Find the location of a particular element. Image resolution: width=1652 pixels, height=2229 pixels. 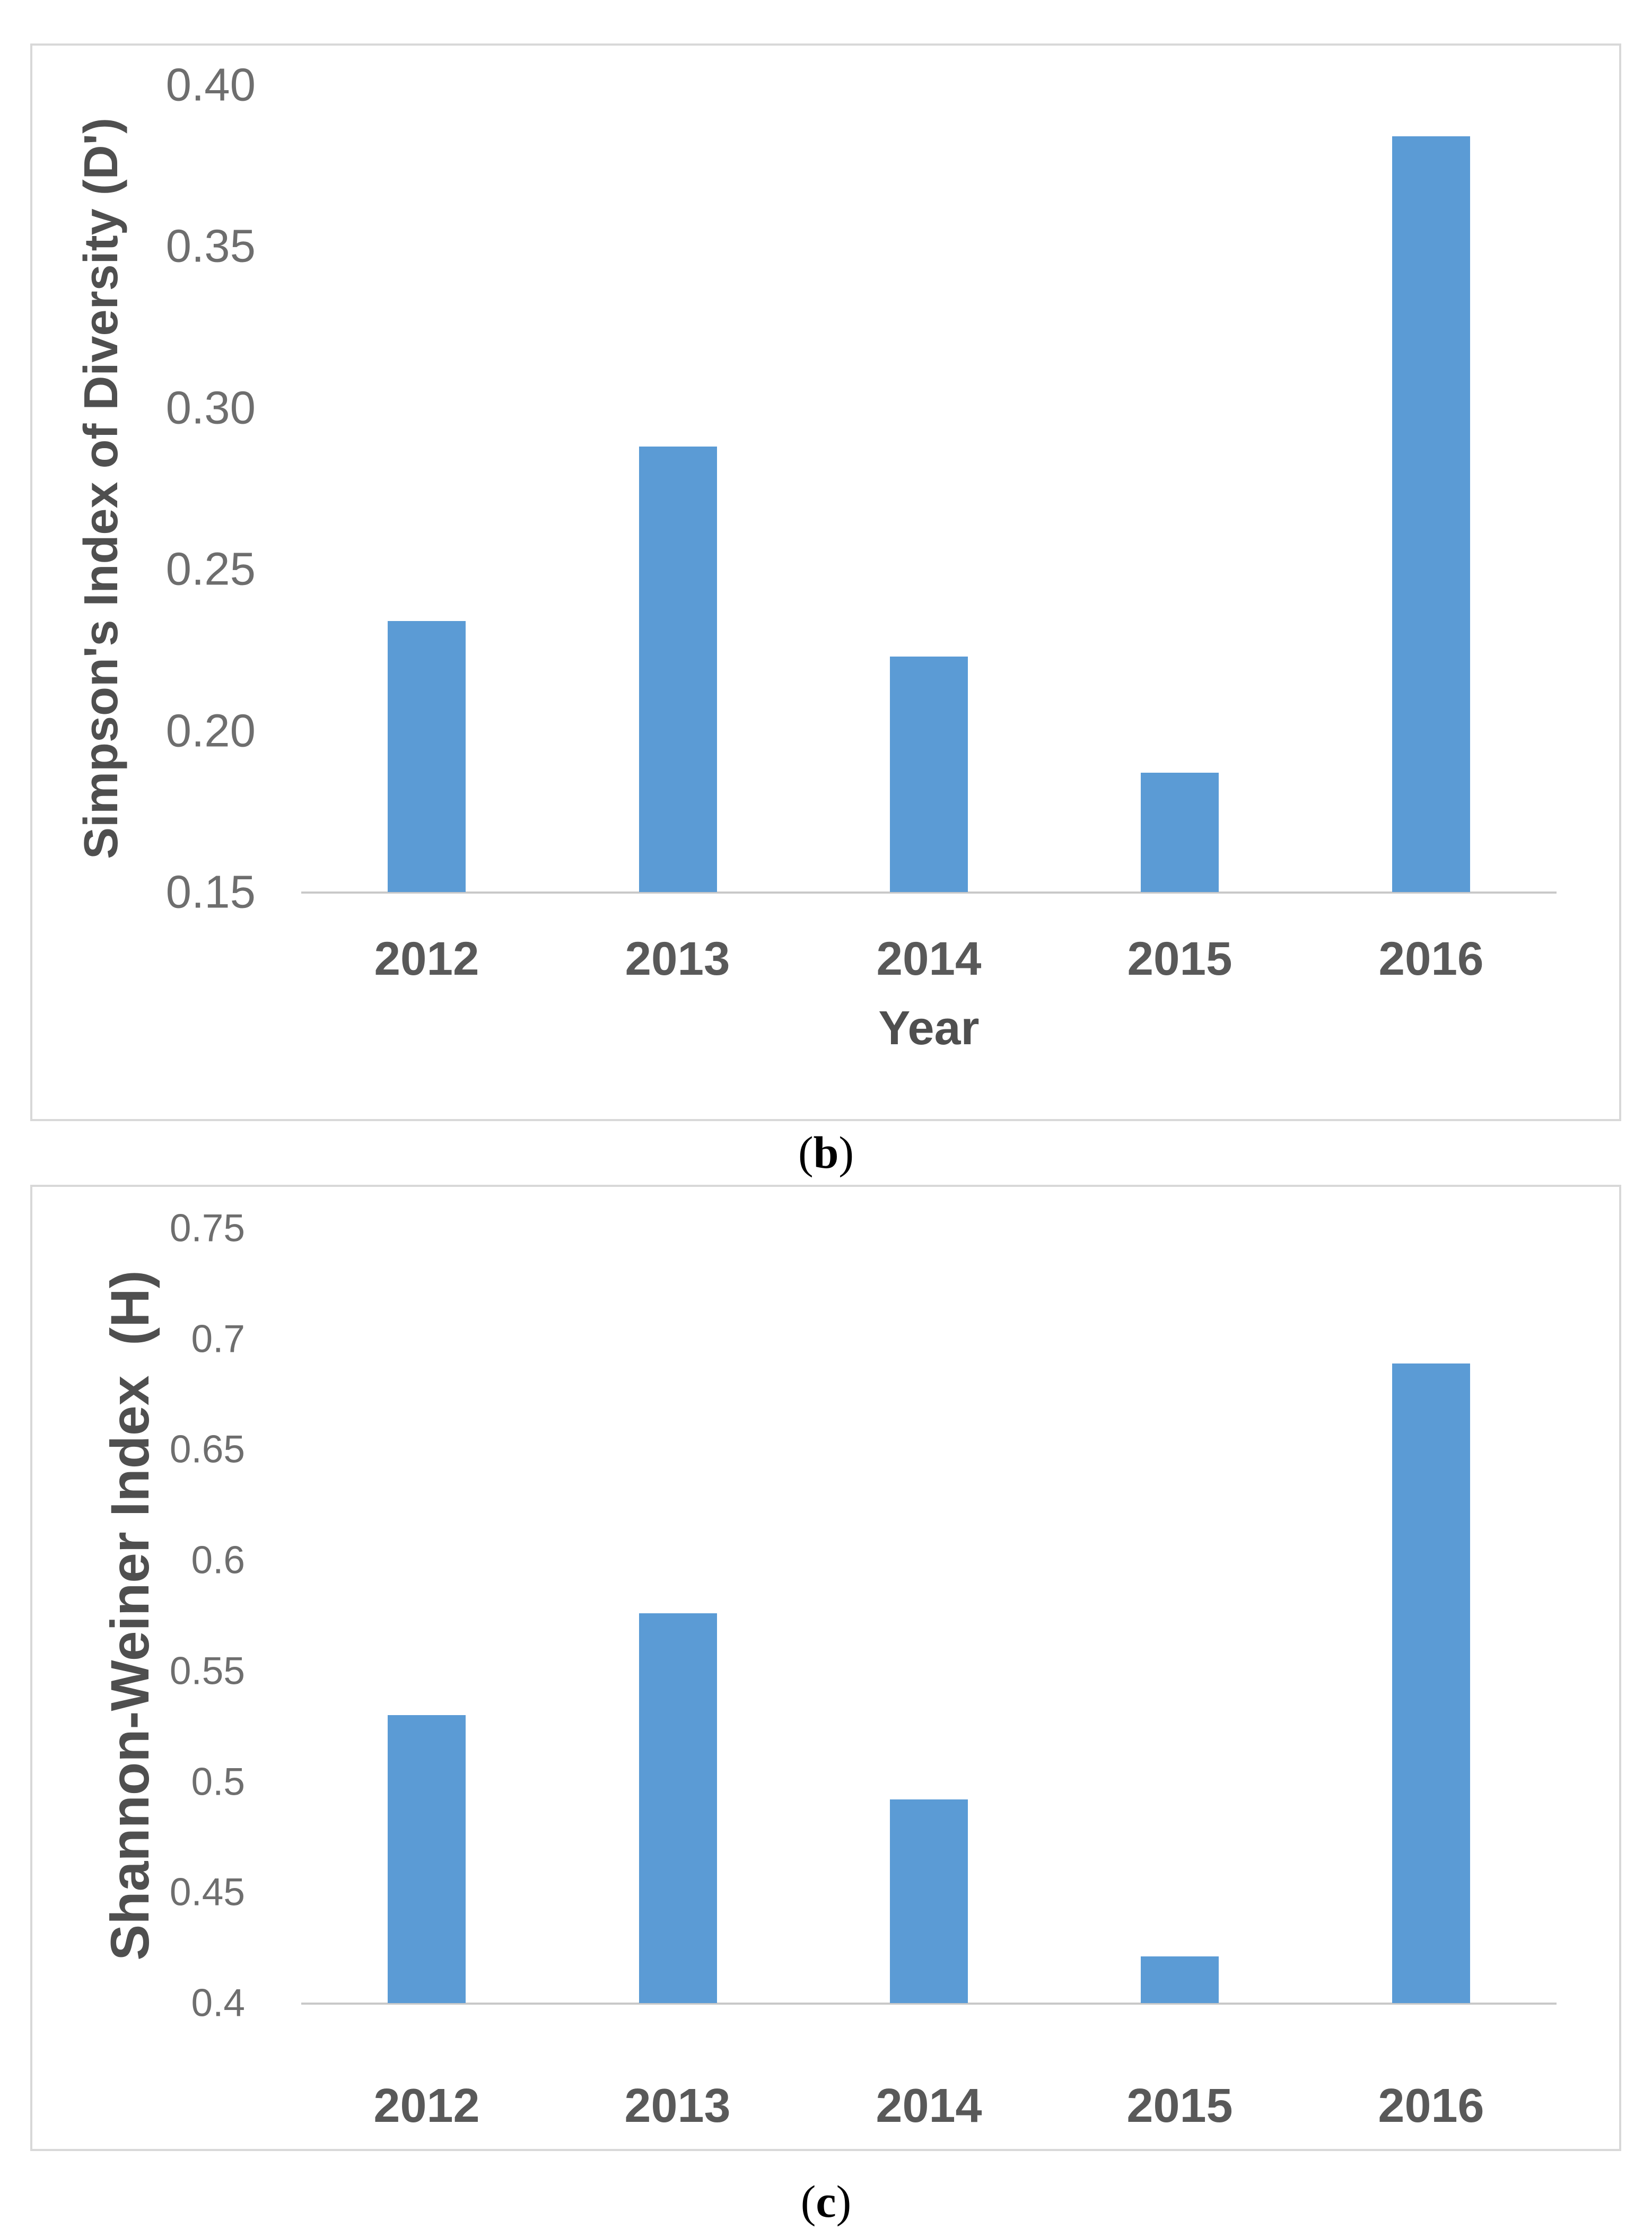

y-tick-label: 0.40 is located at coordinates (211, 85).